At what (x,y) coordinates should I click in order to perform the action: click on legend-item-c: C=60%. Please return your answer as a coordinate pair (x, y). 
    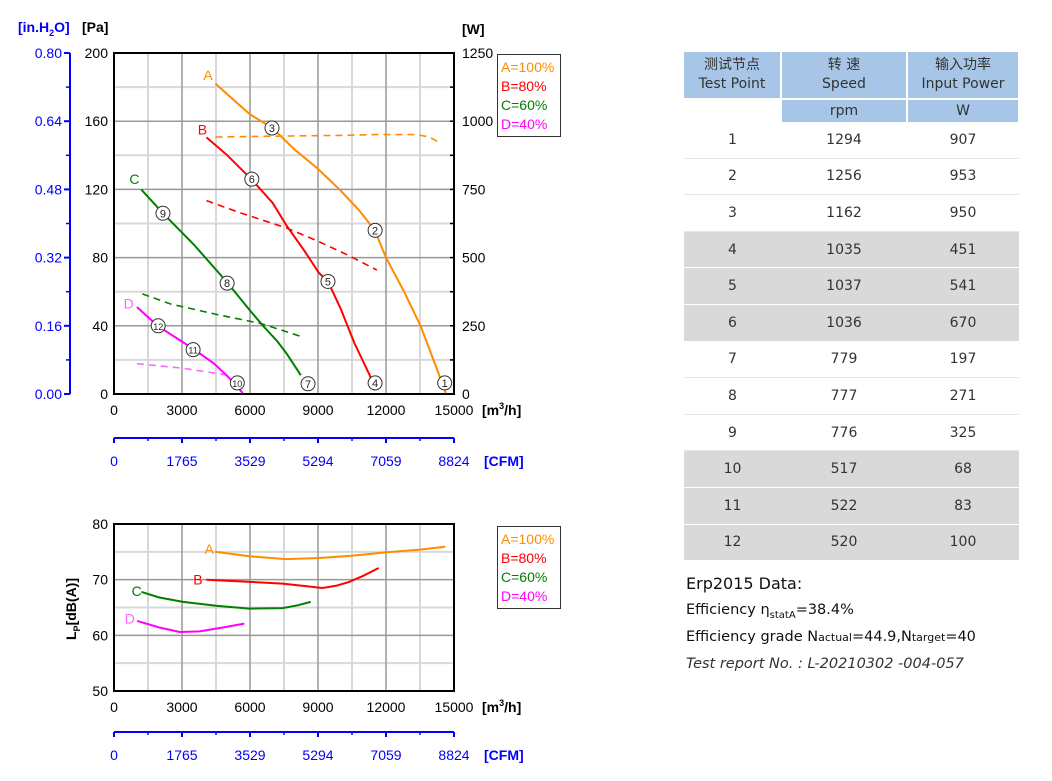
    Looking at the image, I should click on (524, 577).